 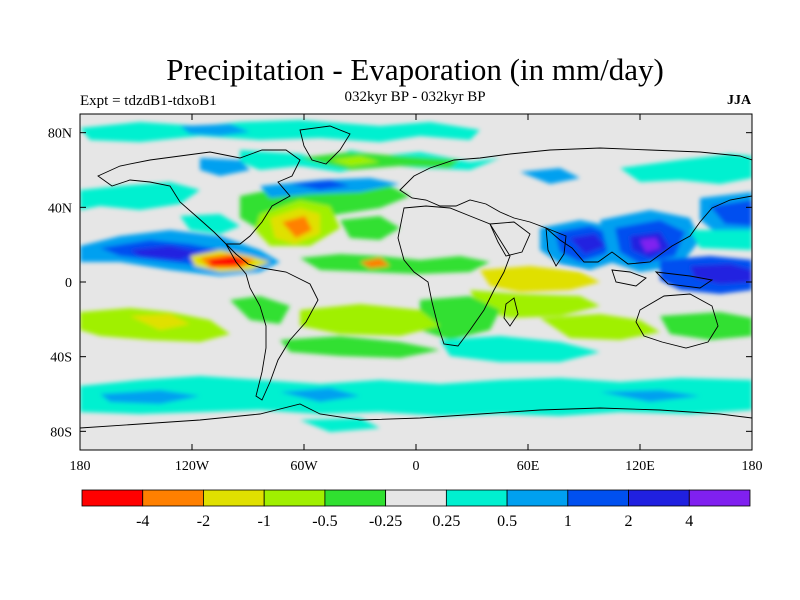 What do you see at coordinates (640, 466) in the screenshot?
I see `lon-tick-label: 120E` at bounding box center [640, 466].